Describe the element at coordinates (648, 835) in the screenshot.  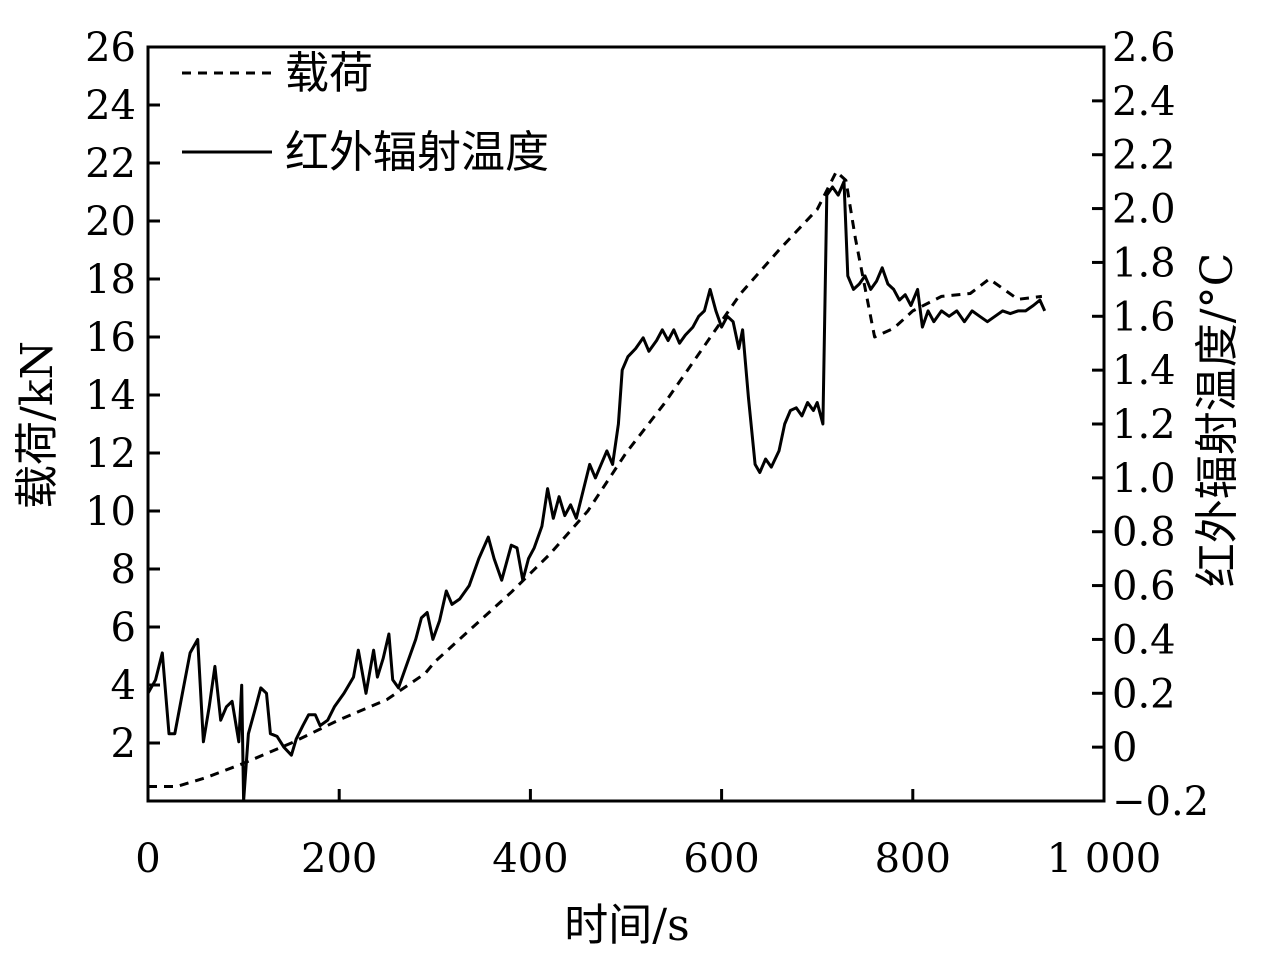
I see `x-axis-ticks: 0 200 400 600 800 1 000` at that location.